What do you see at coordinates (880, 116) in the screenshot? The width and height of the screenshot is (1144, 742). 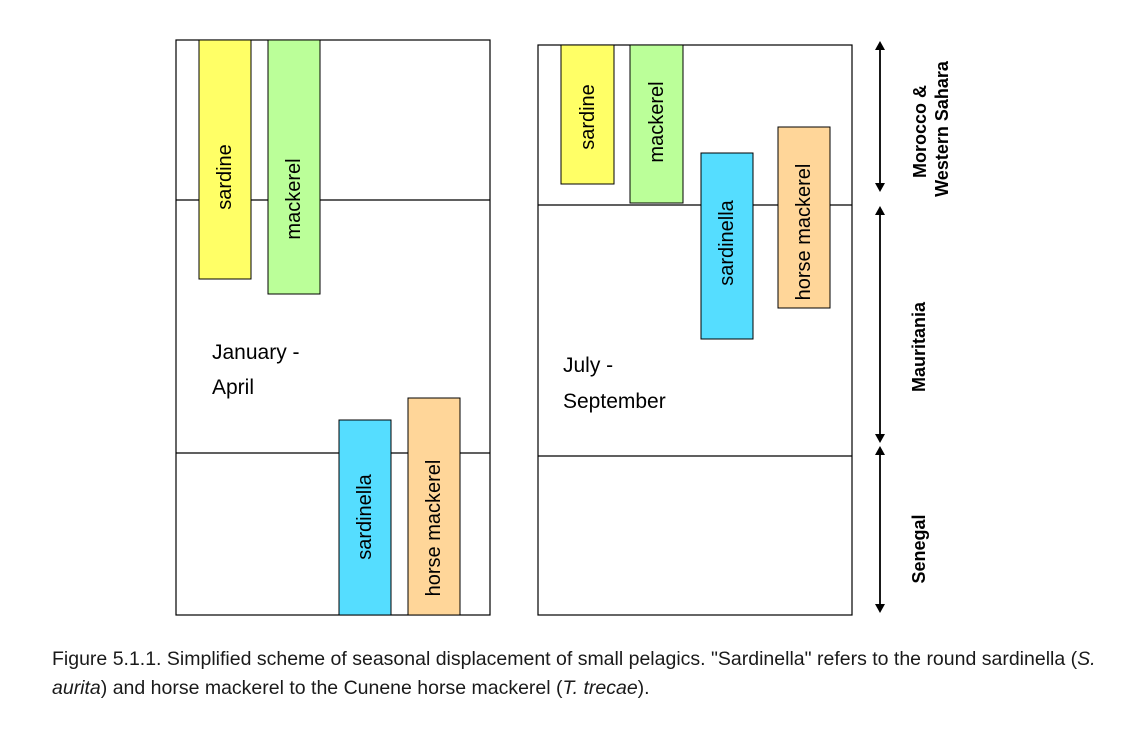 I see `region-arrow-morocco` at bounding box center [880, 116].